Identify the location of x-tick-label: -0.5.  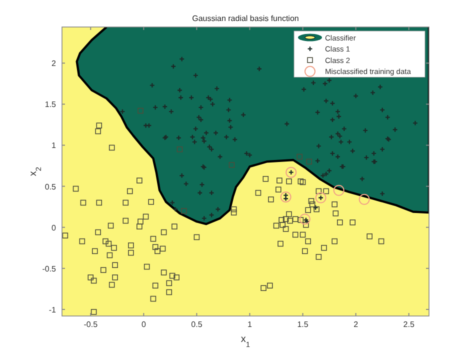
(91, 324).